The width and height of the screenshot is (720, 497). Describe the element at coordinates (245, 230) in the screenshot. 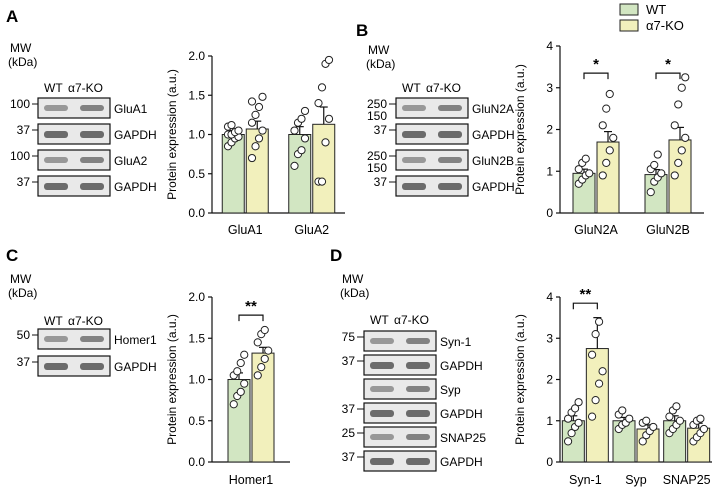

I see `x-category-label: GluA1` at that location.